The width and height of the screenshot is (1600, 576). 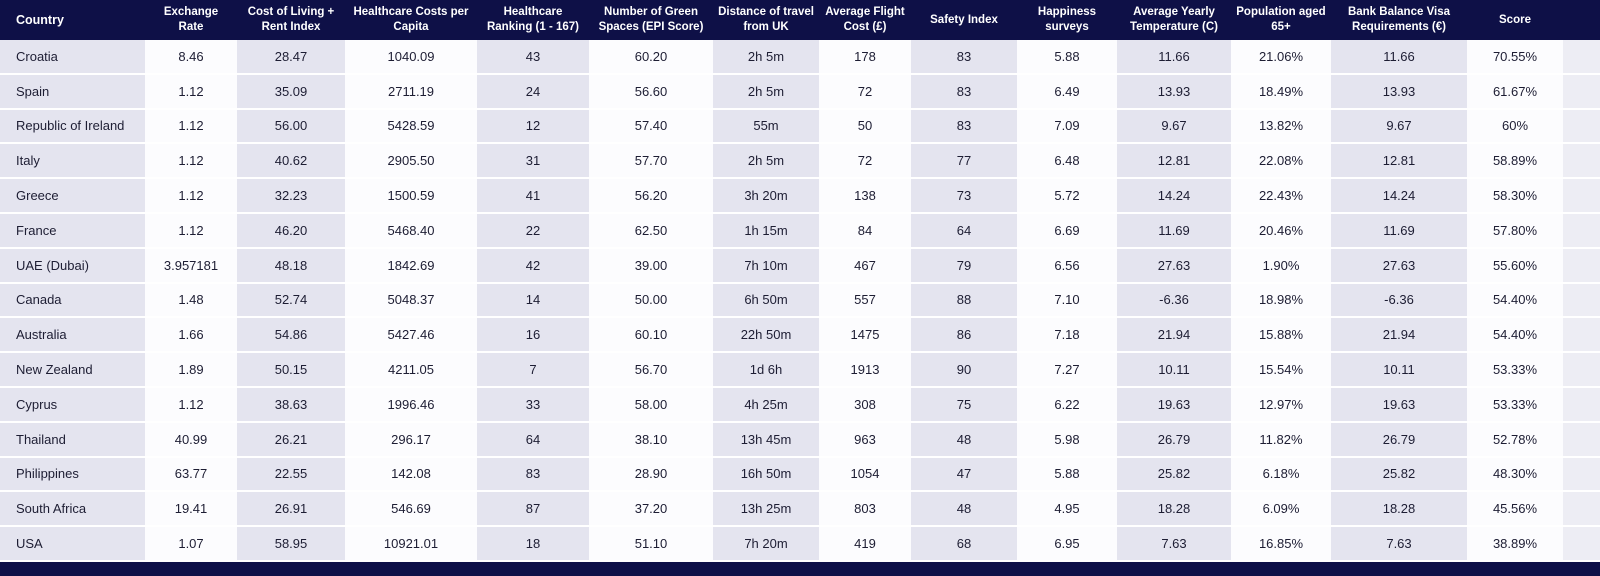 I want to click on cell-exchange_rate: 40.99, so click(x=191, y=440).